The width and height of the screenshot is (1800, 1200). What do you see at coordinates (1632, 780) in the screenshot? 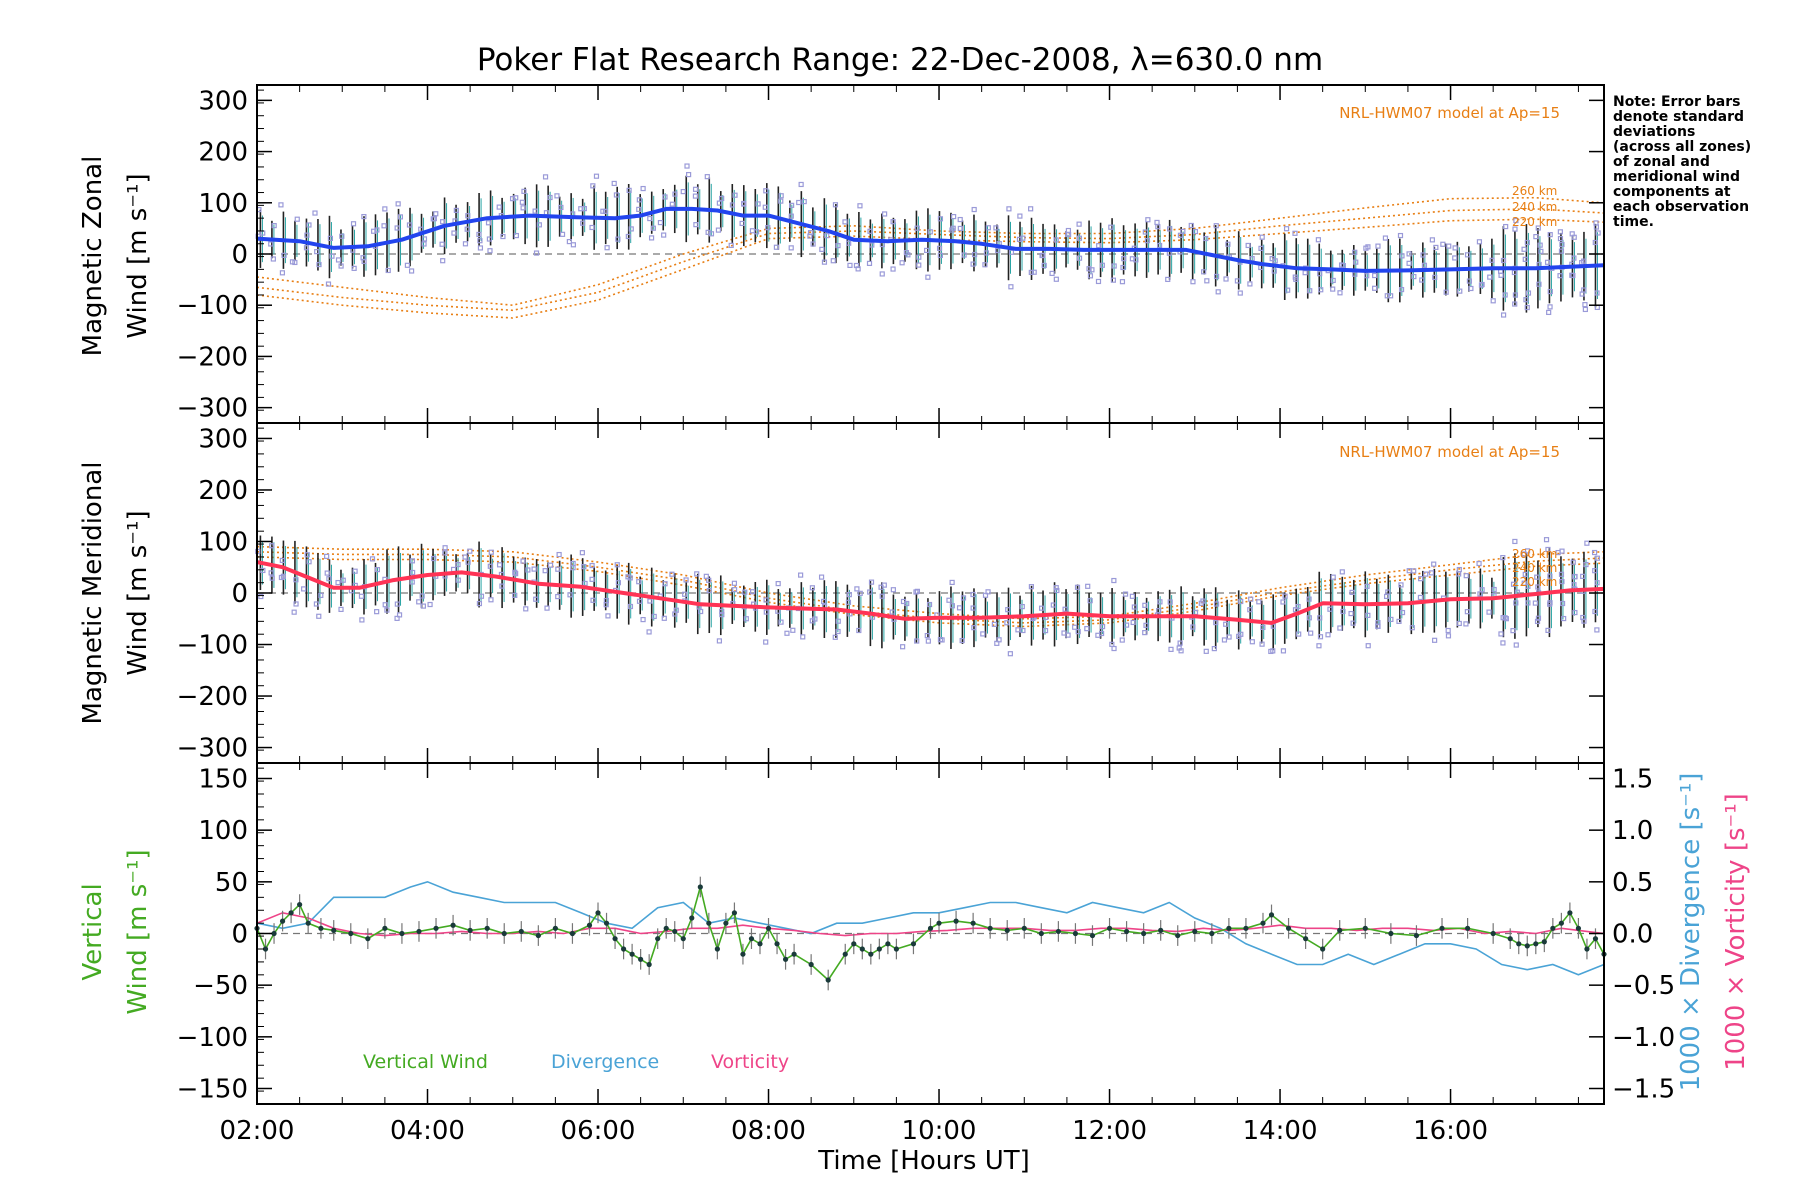
I see `y2-tick-label: 1.5` at bounding box center [1632, 780].